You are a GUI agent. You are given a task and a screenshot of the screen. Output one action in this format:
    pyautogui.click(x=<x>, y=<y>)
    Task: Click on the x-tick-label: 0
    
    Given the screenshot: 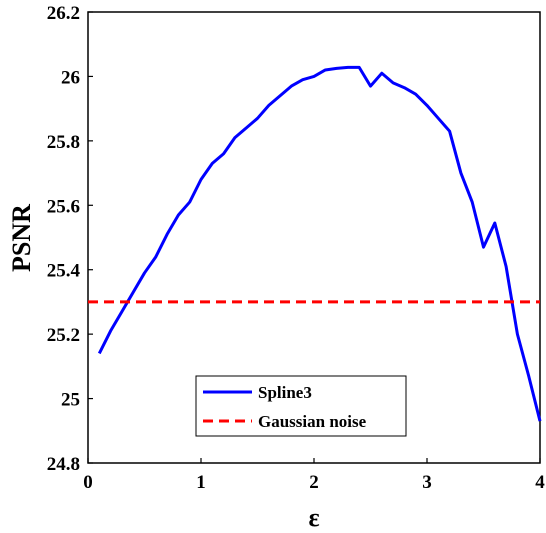 What is the action you would take?
    pyautogui.click(x=88, y=482)
    